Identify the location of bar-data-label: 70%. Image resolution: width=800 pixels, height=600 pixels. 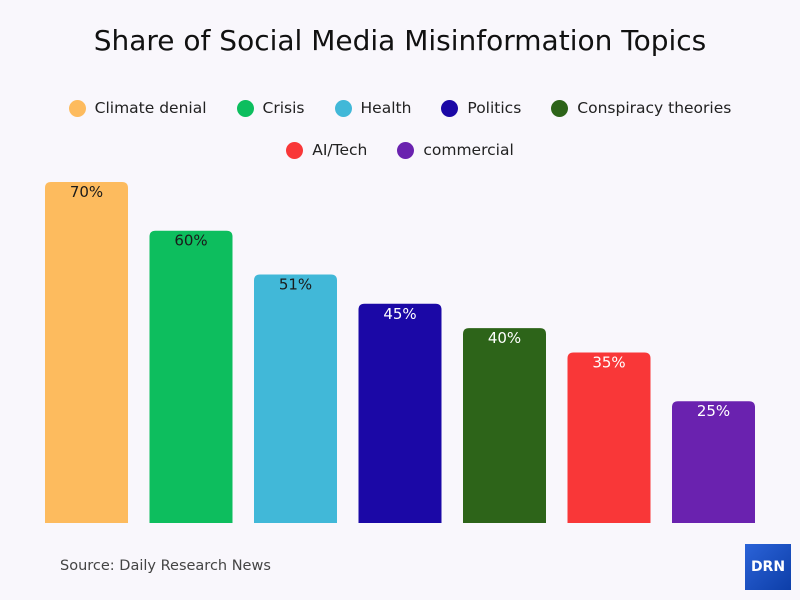
(86, 192).